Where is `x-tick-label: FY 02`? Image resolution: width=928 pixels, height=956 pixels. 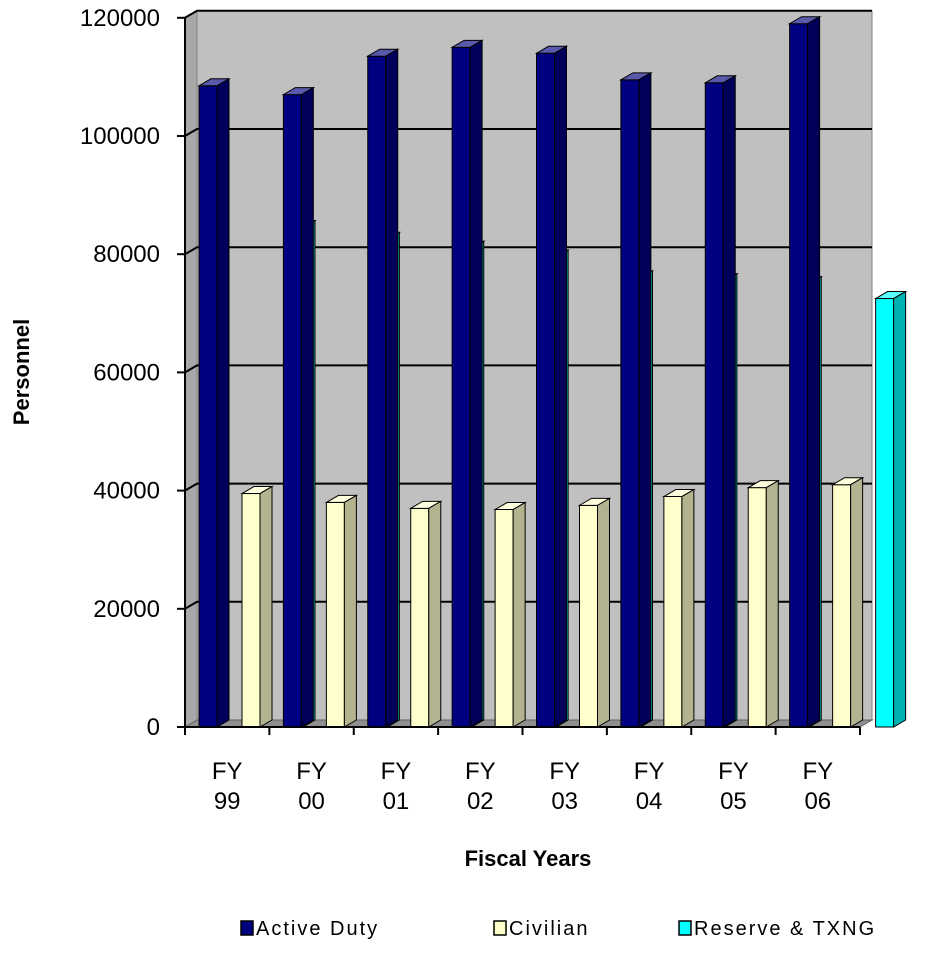
x-tick-label: FY 02 is located at coordinates (480, 786).